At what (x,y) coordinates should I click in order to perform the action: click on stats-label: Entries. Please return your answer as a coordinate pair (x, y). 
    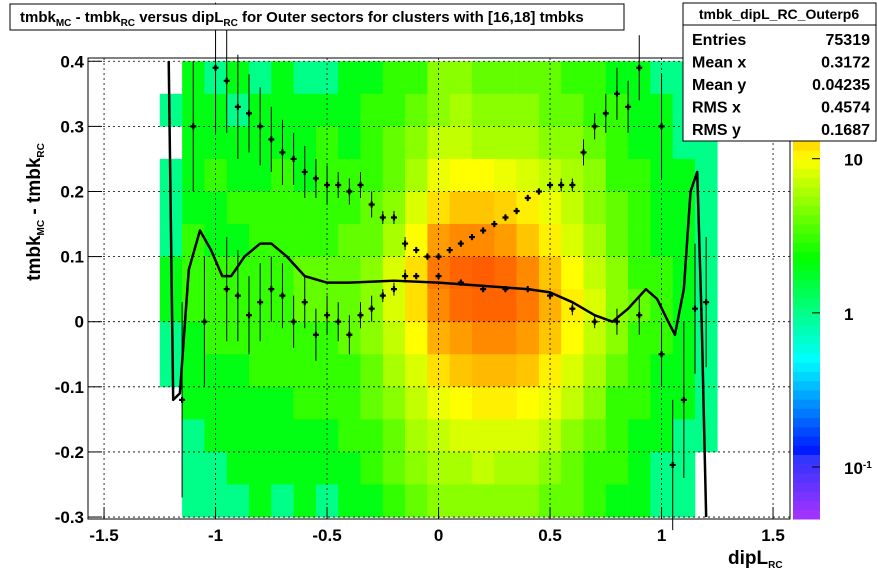
    Looking at the image, I should click on (719, 40).